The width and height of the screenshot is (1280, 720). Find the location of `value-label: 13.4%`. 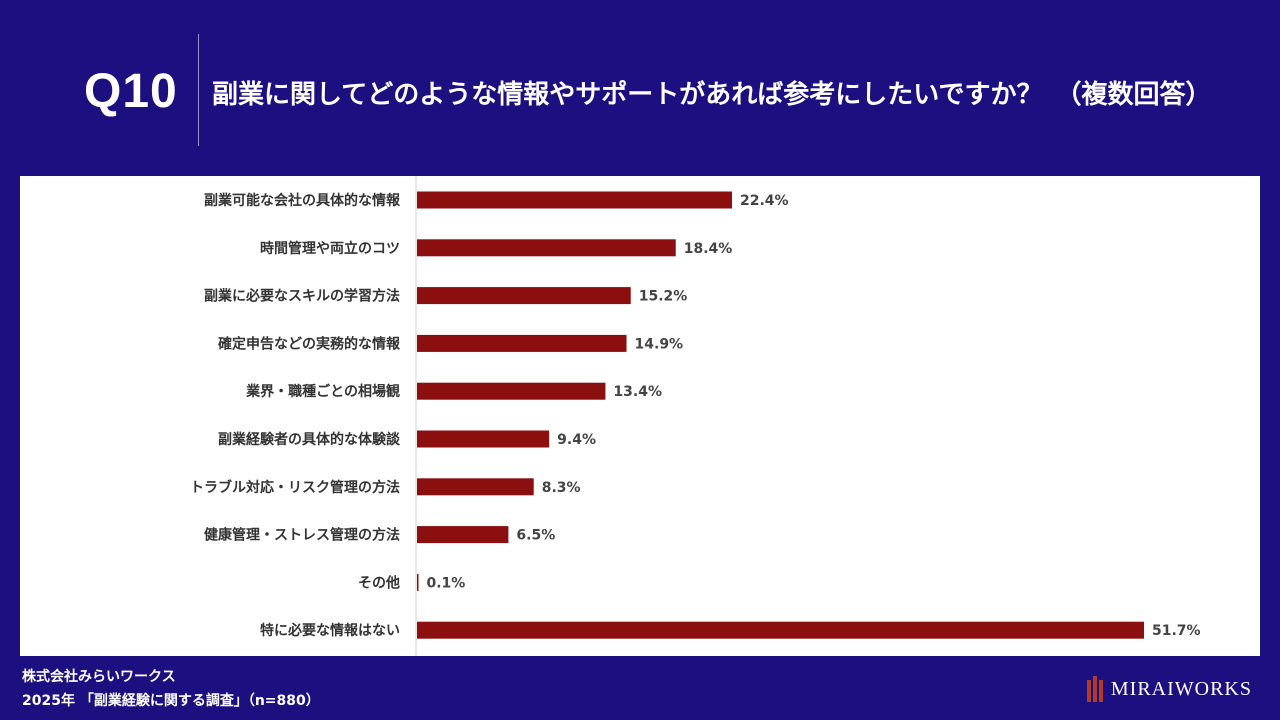

value-label: 13.4% is located at coordinates (637, 392).